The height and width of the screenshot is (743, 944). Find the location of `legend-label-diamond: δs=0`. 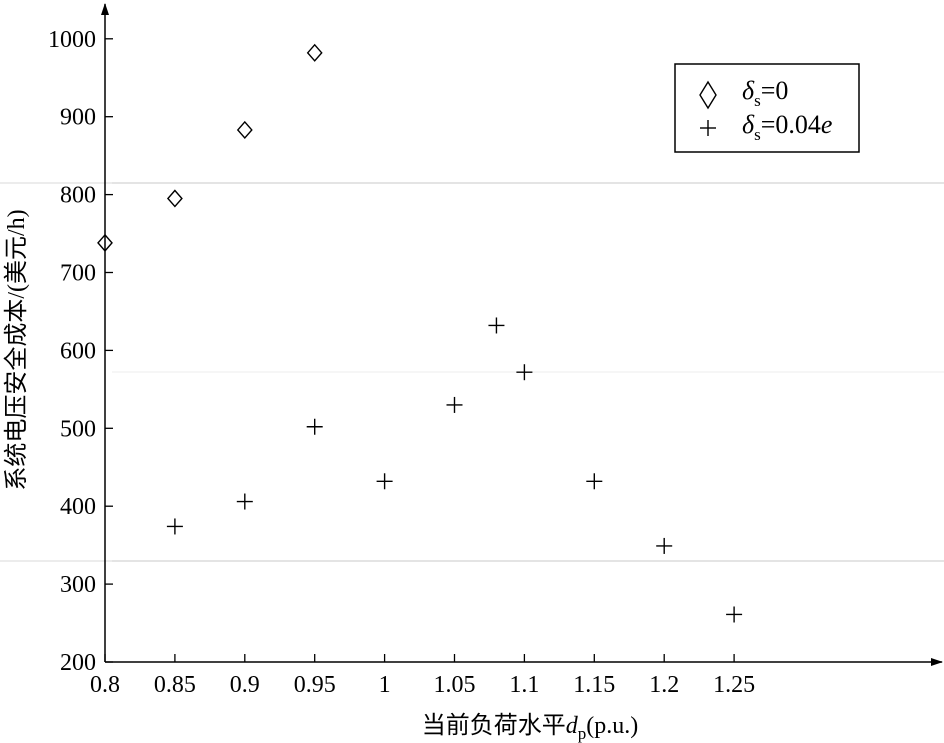

legend-label-diamond: δs=0 is located at coordinates (765, 93).